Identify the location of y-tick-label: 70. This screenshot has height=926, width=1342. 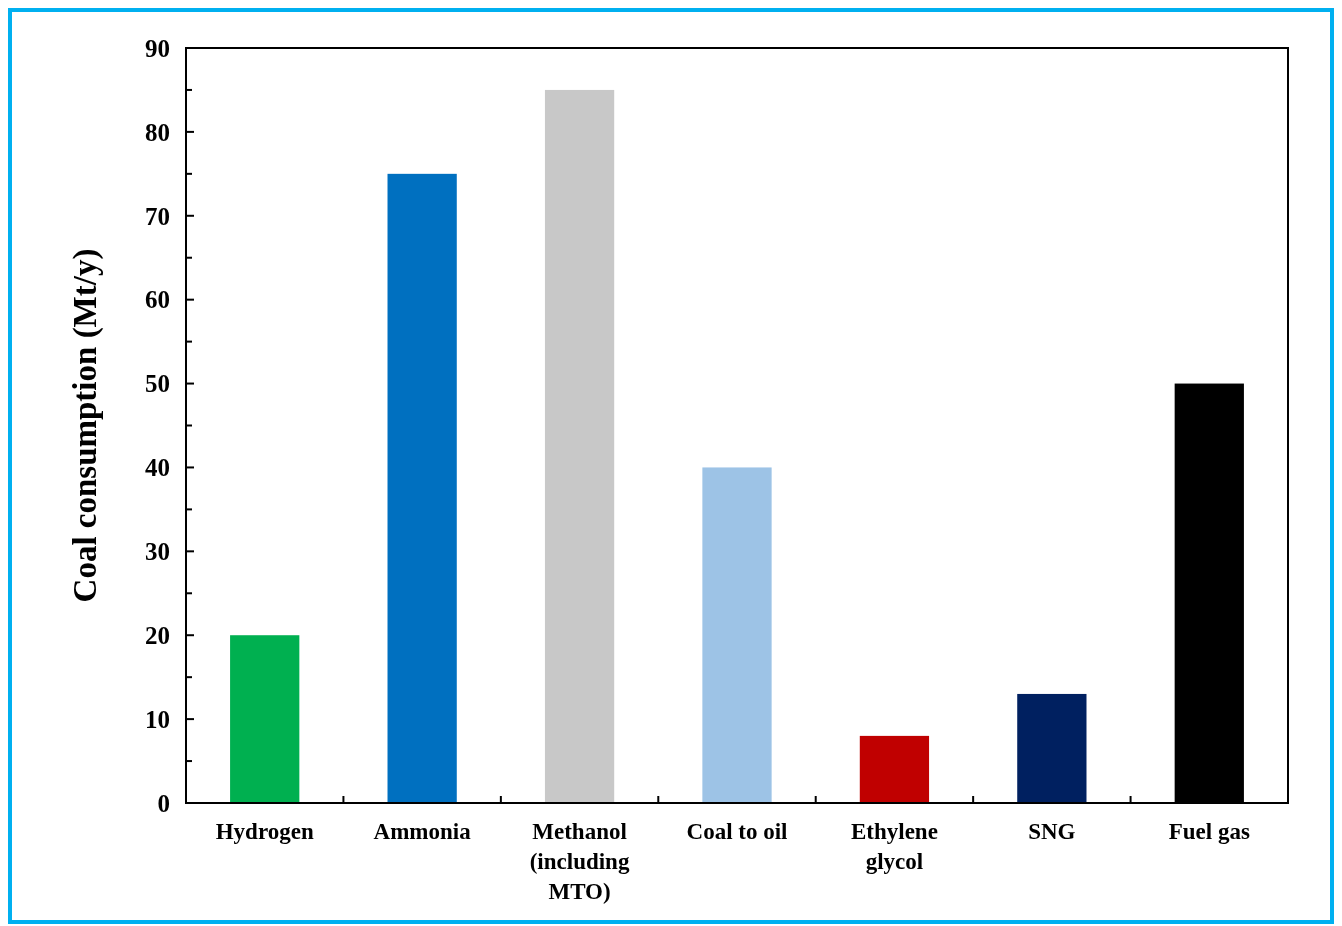
(157, 216).